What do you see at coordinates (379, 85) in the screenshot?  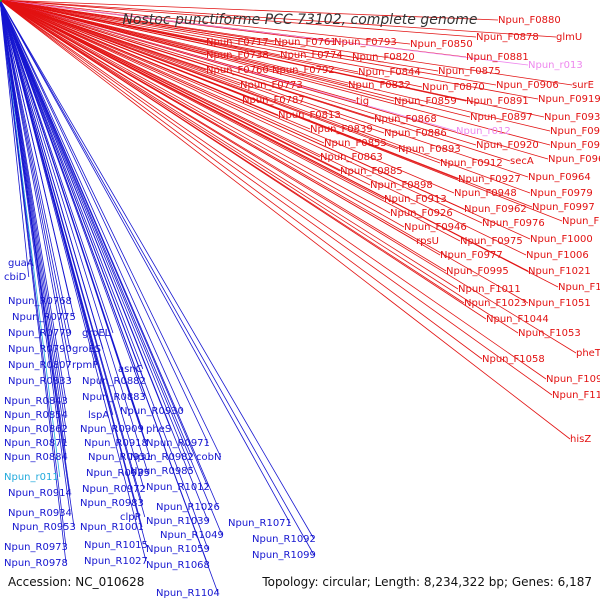 I see `forward-gene-label: Npun_F0832` at bounding box center [379, 85].